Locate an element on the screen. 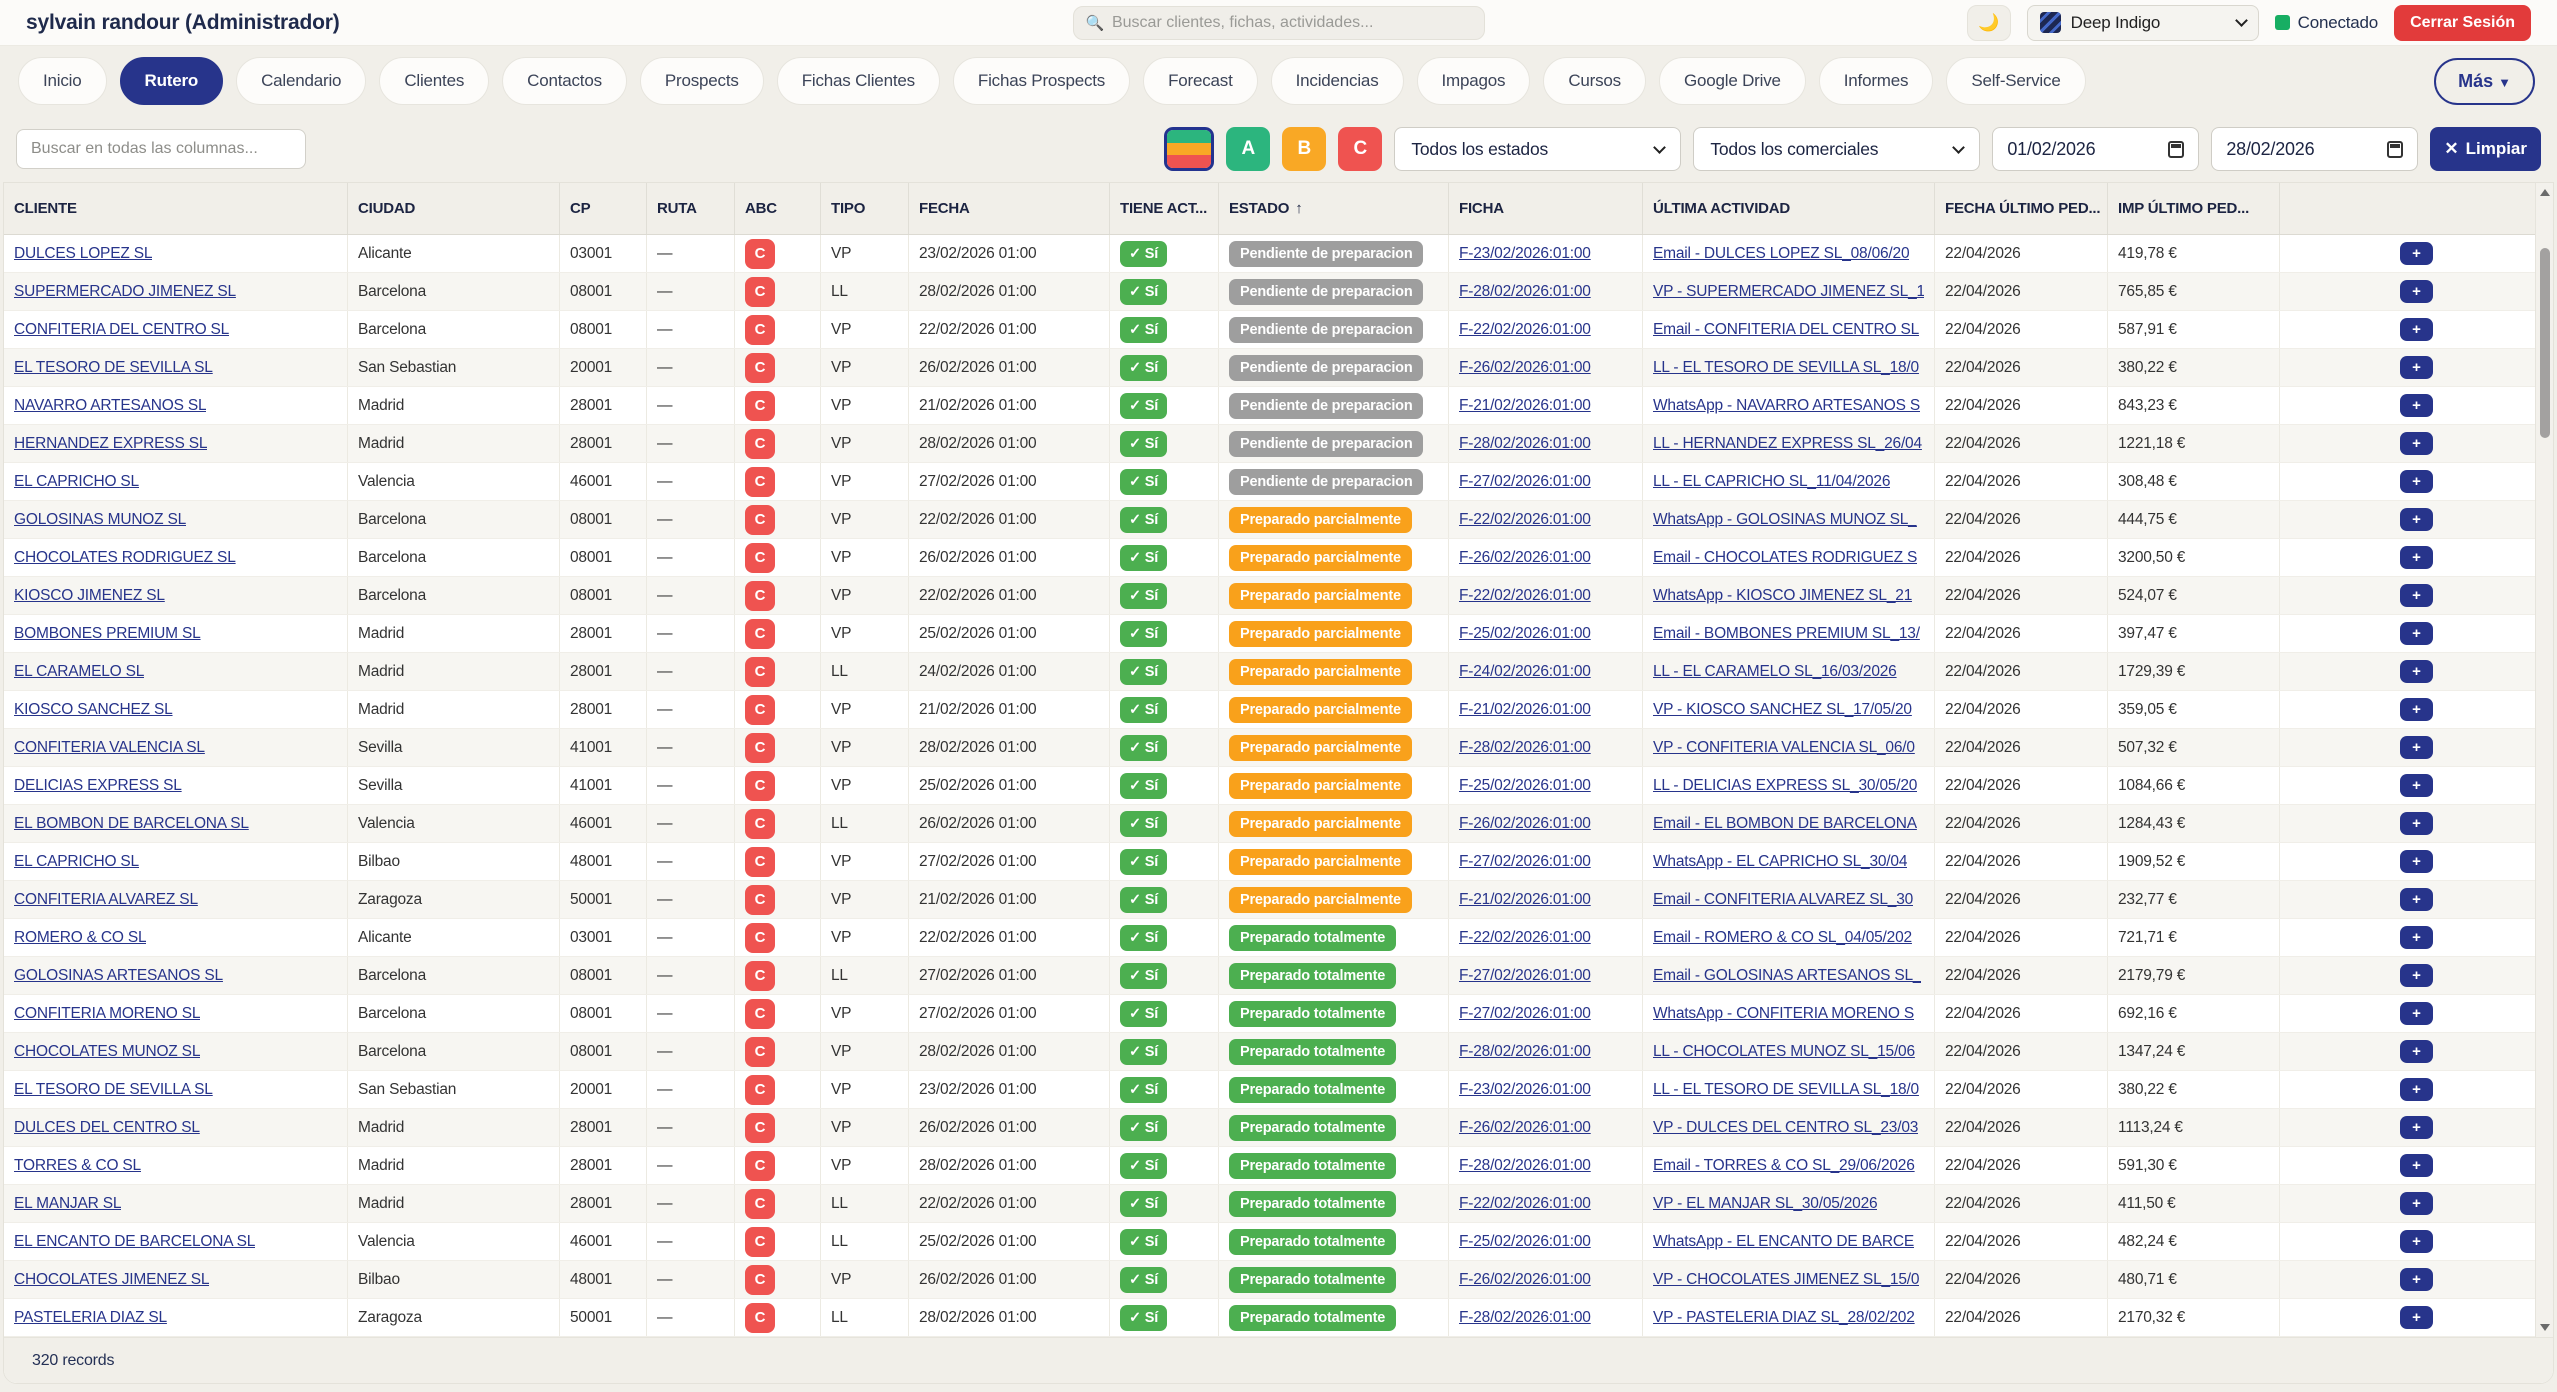  actividad-link: Email - DULCES LOPEZ SL_08/06/20 is located at coordinates (1781, 253).